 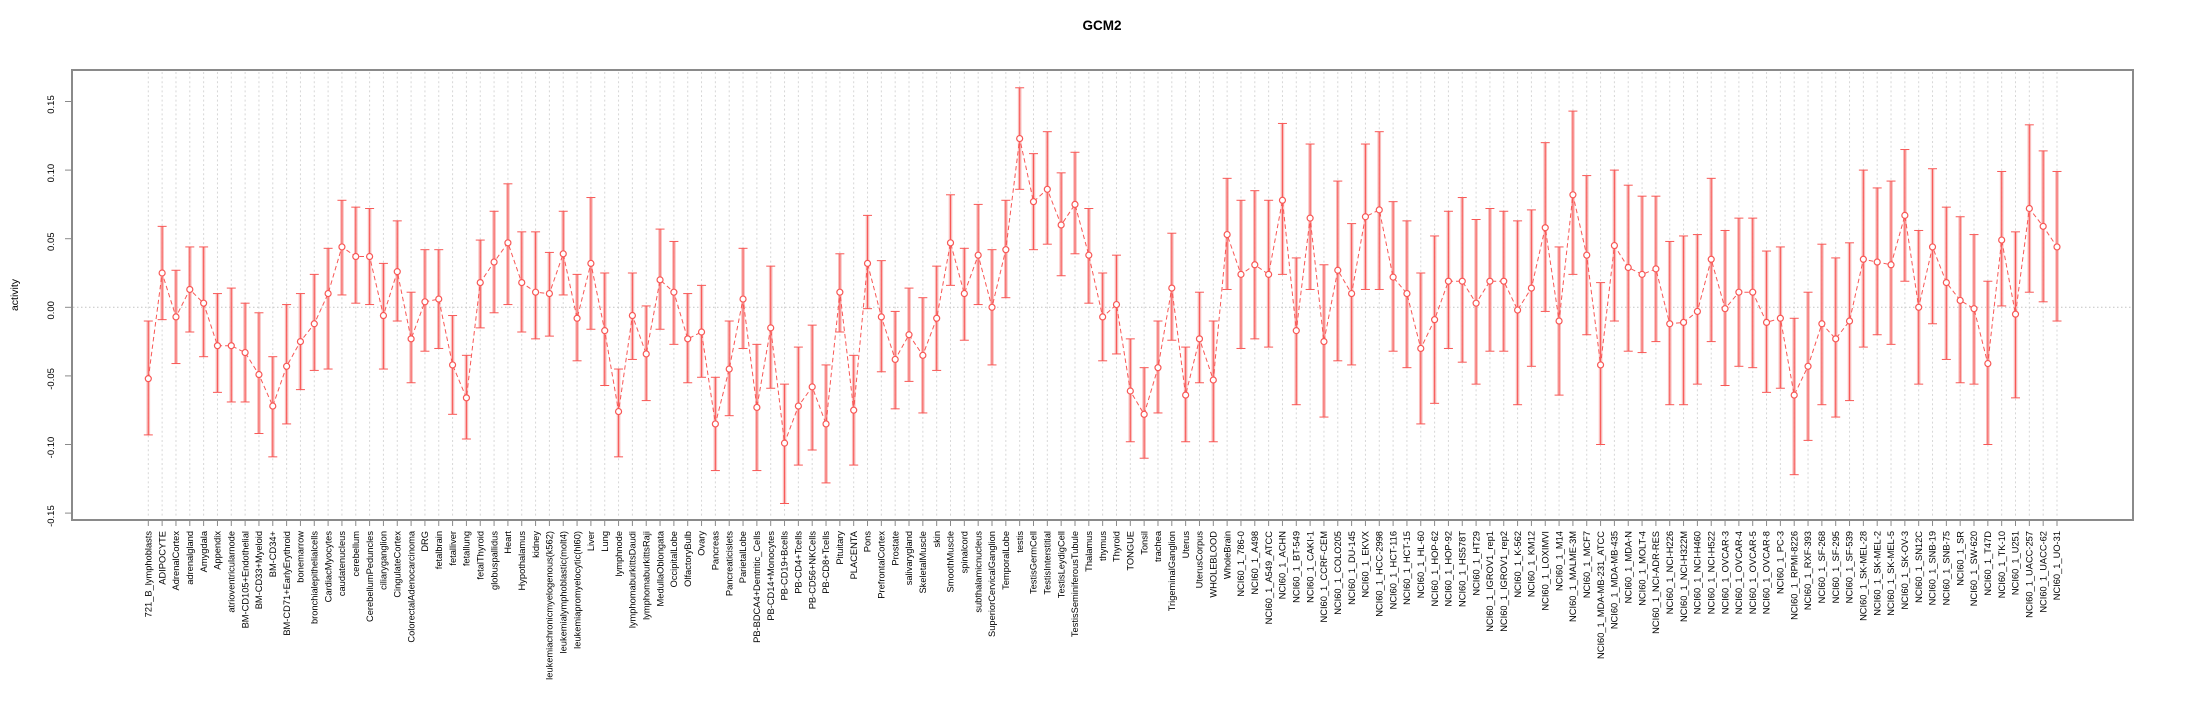 What do you see at coordinates (1379, 574) in the screenshot?
I see `x-tick-label: NCI60_1_HCC-2998` at bounding box center [1379, 574].